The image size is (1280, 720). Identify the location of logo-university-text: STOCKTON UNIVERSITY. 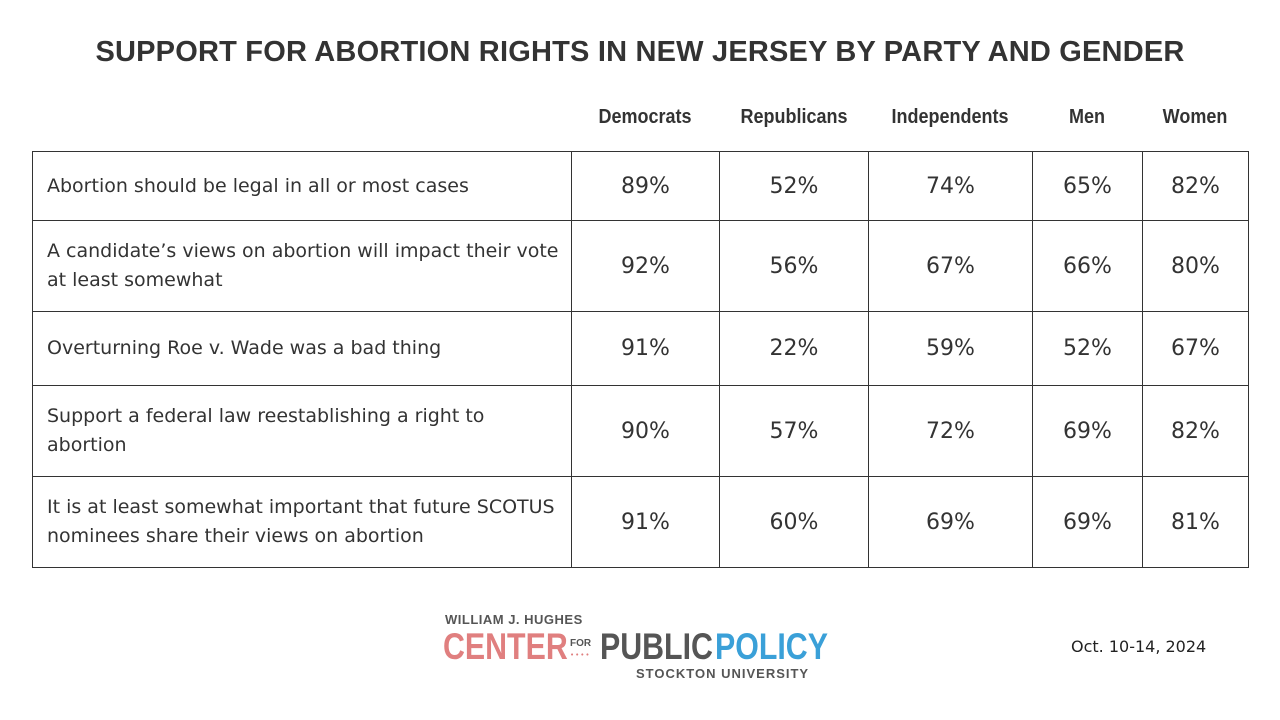
(723, 673).